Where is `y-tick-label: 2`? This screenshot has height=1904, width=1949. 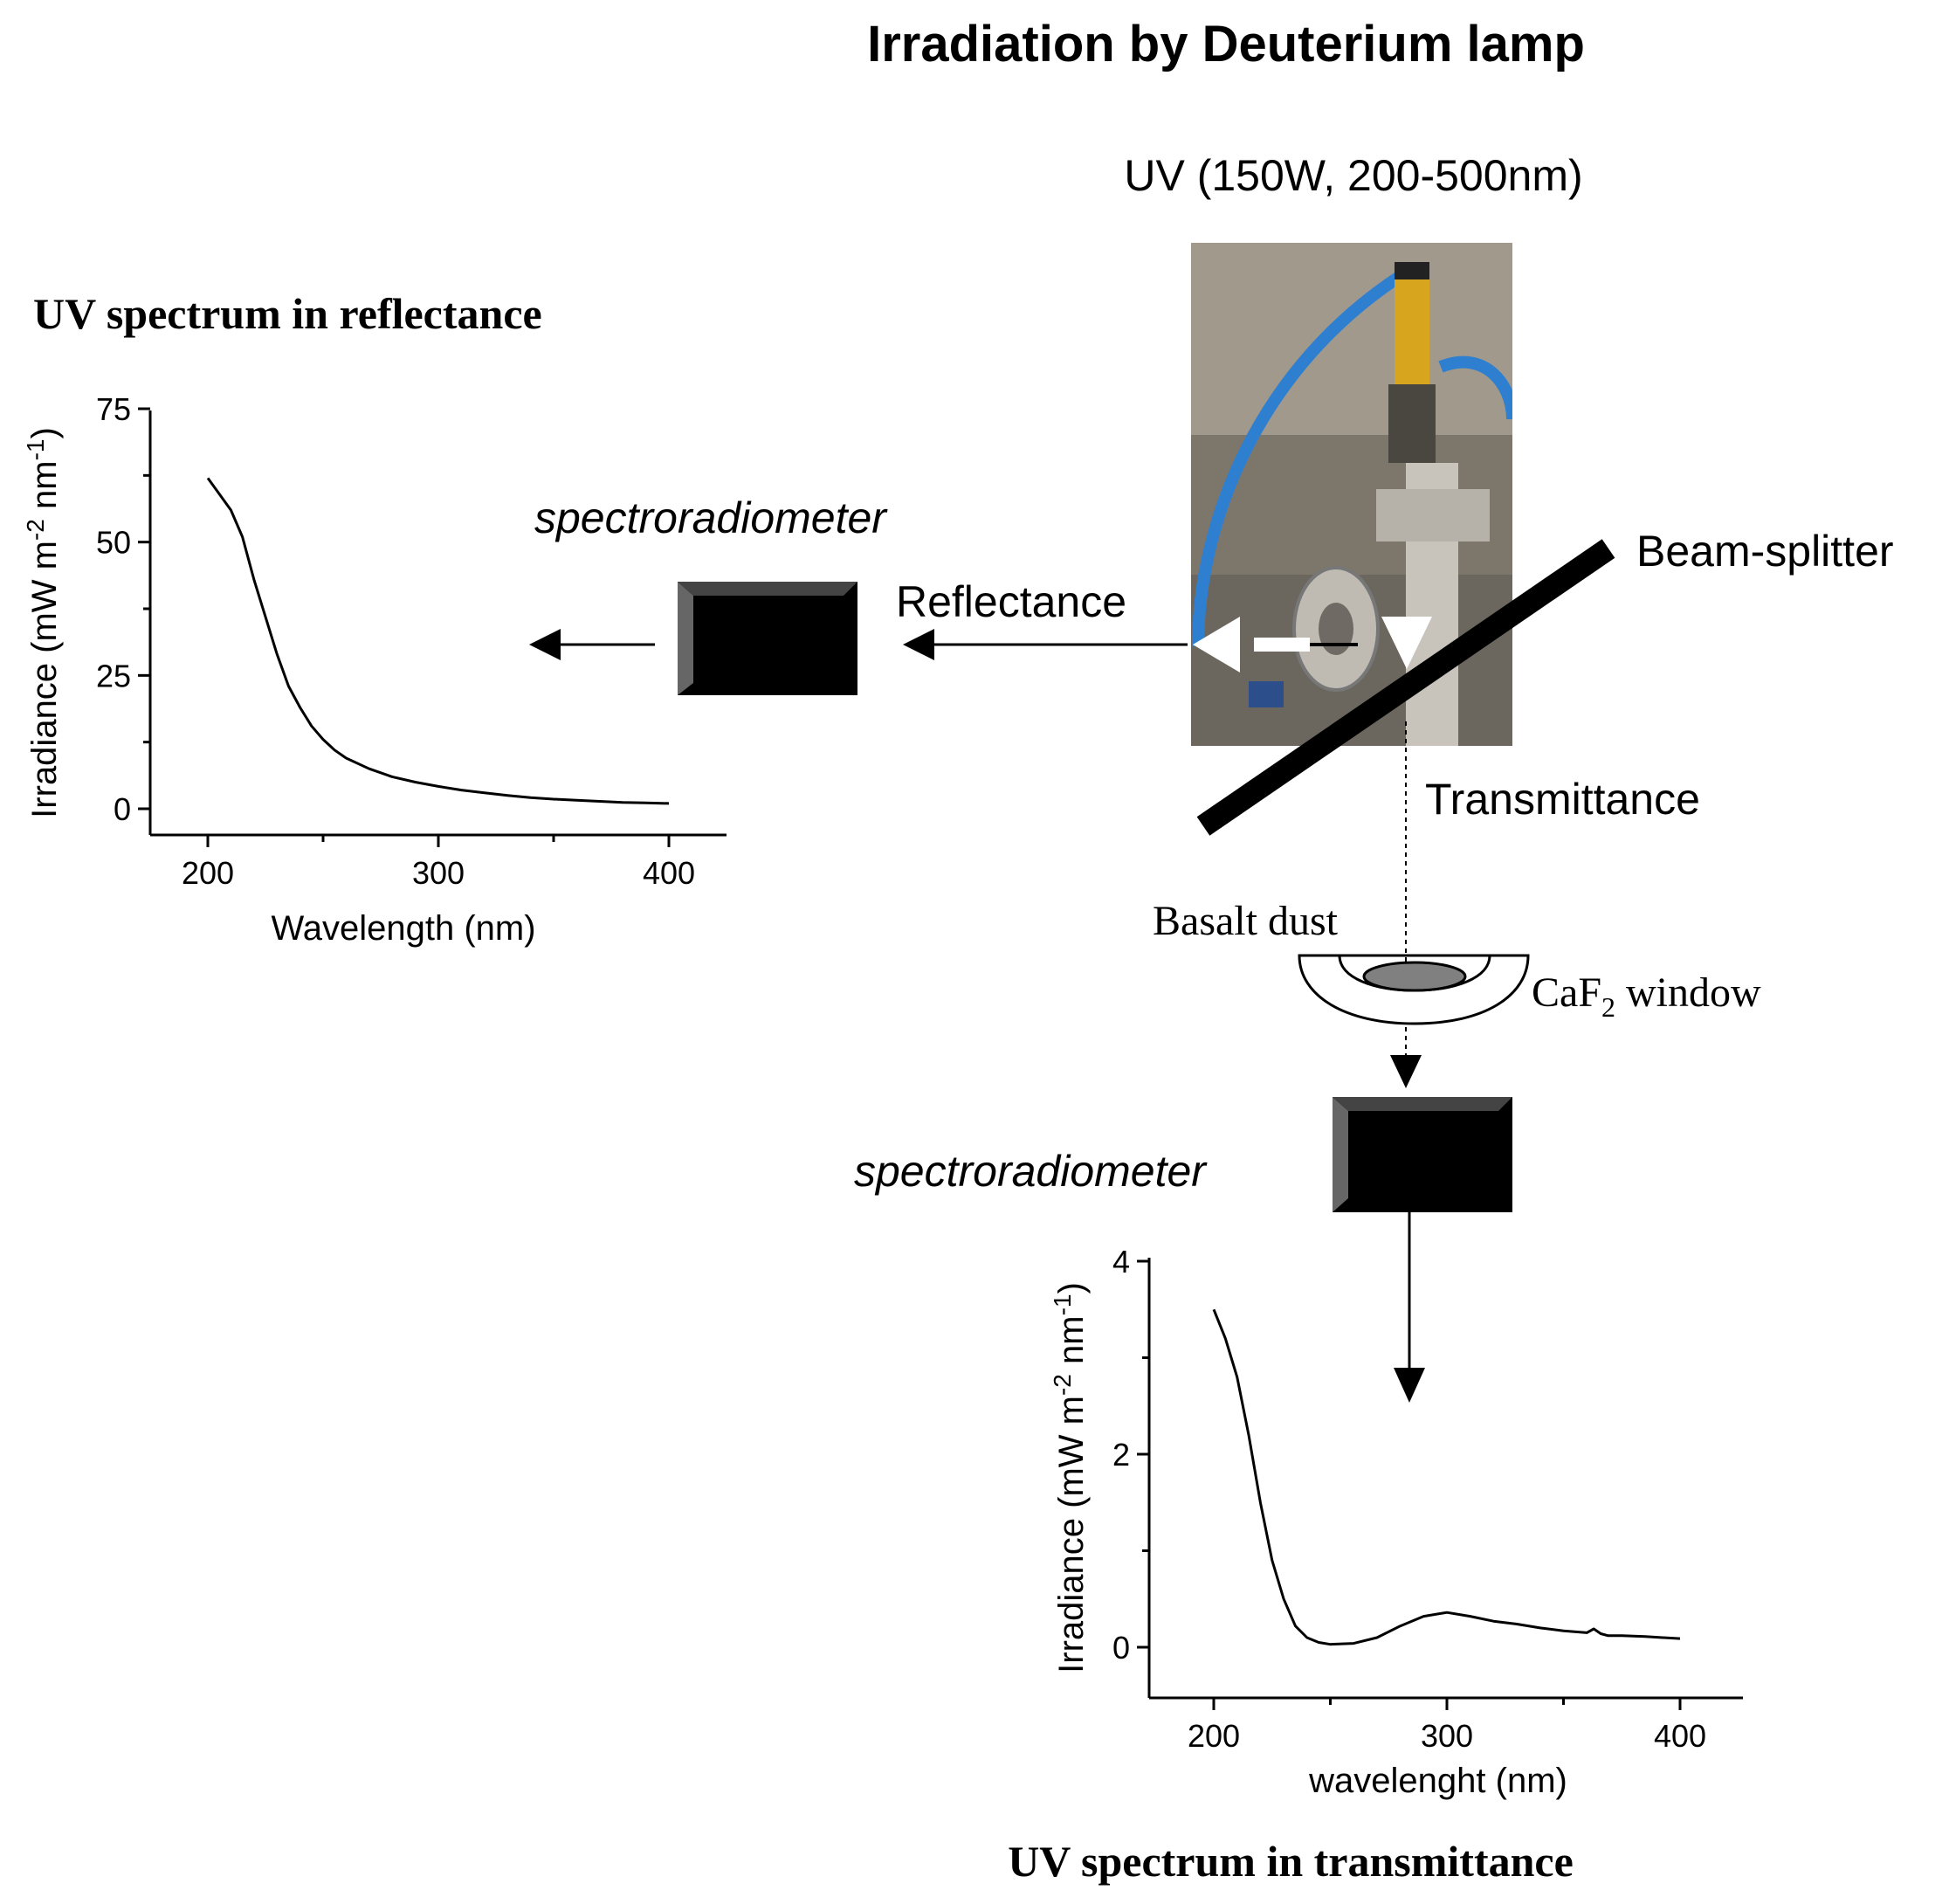 y-tick-label: 2 is located at coordinates (1121, 1455).